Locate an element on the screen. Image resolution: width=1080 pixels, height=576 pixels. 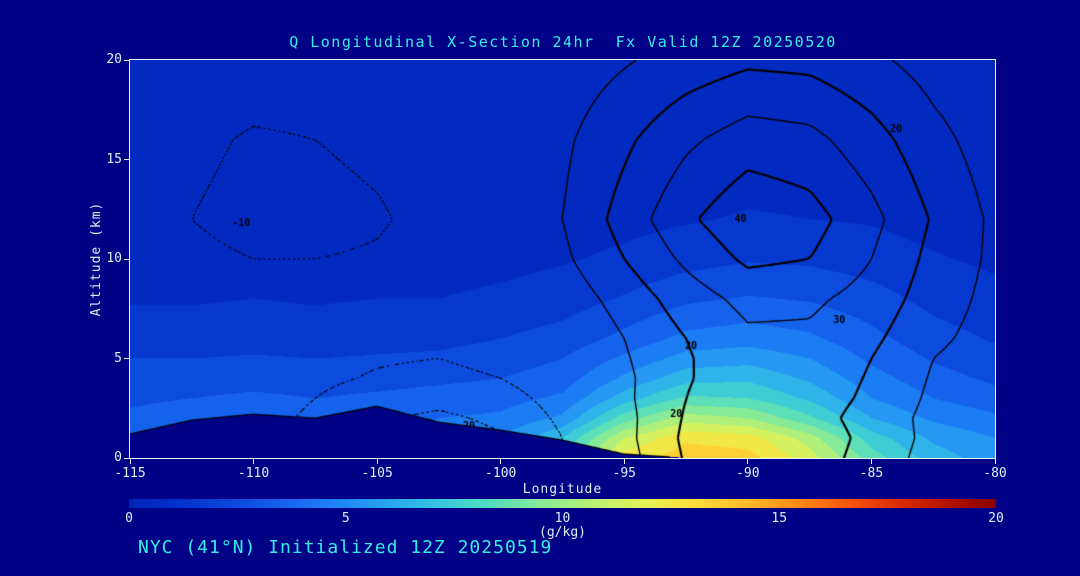
colorbar-tick-label: 10 is located at coordinates (562, 518).